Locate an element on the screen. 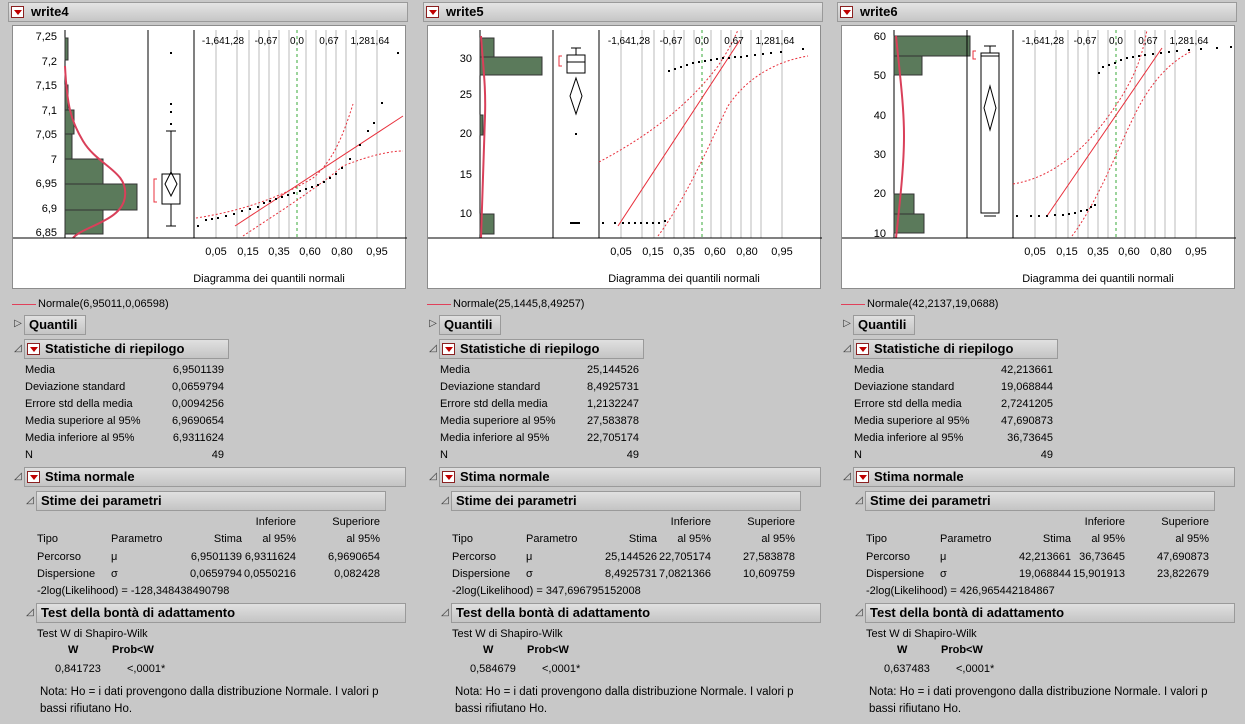 The image size is (1245, 724). summary-value: 42,213661 is located at coordinates (1027, 370).